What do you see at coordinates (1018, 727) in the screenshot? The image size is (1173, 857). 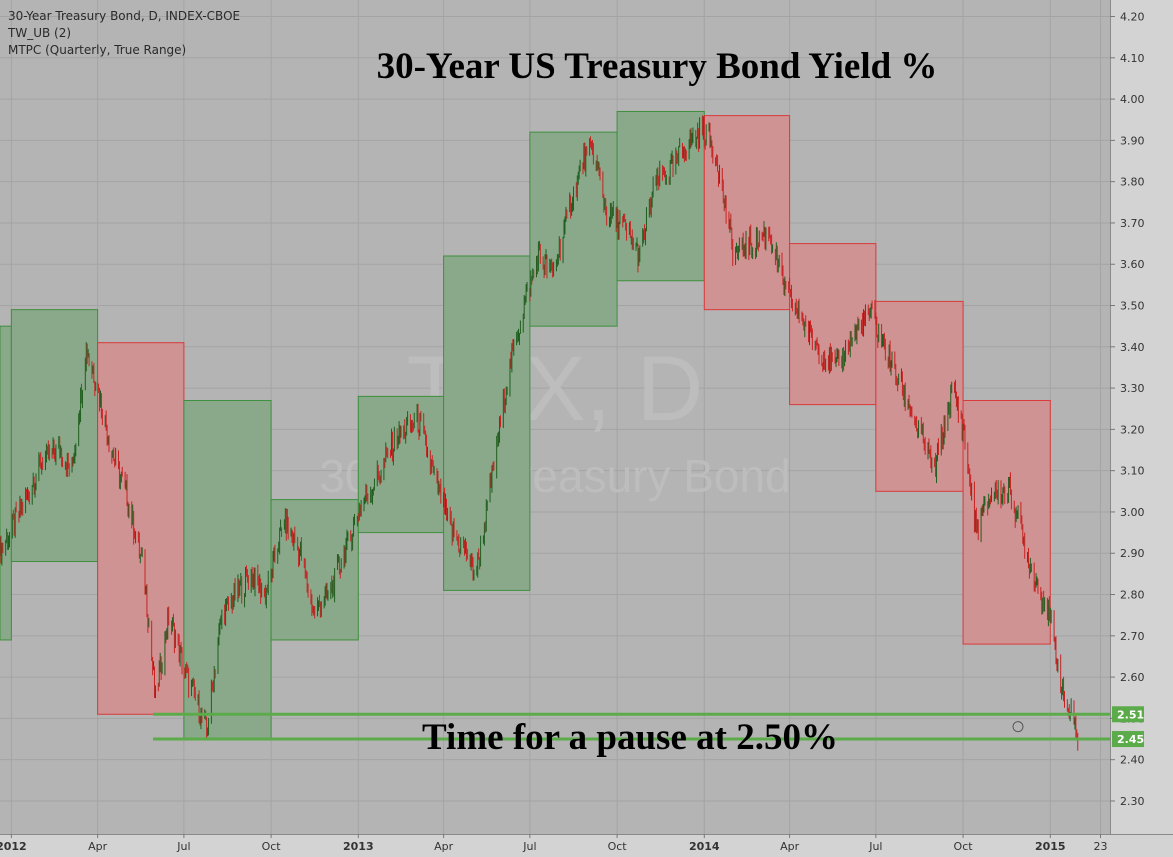 I see `price-marker` at bounding box center [1018, 727].